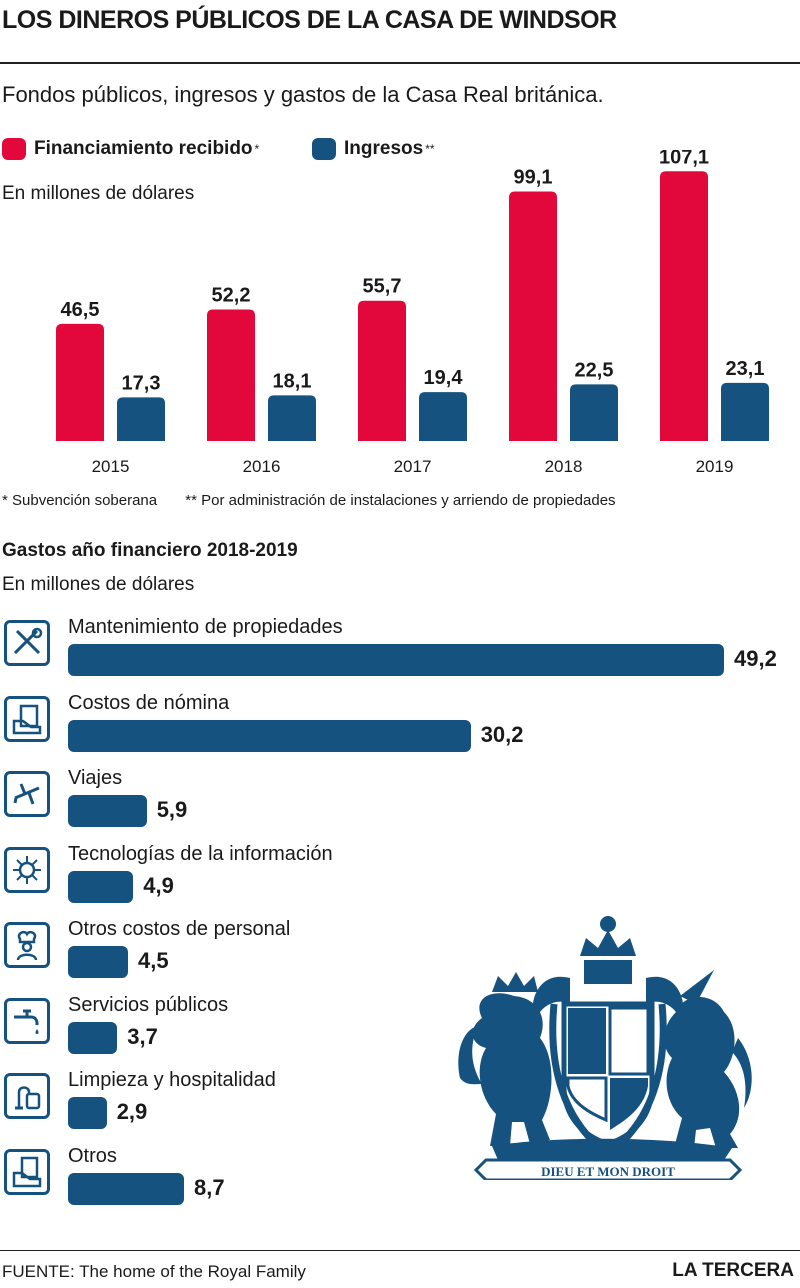  I want to click on value-label-ingresos-2018: 22,5, so click(594, 370).